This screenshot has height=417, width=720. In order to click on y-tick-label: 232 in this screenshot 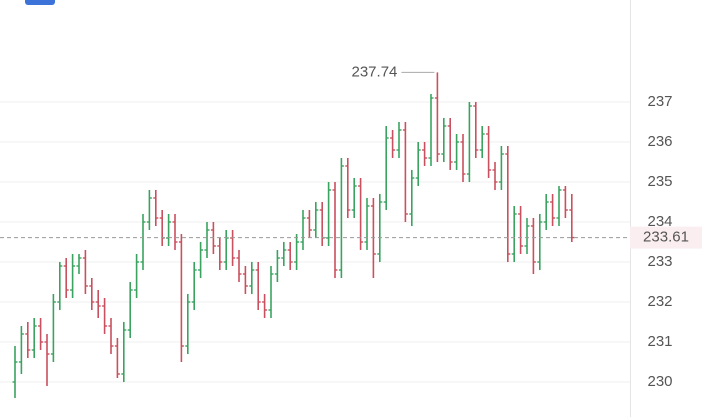, I will do `click(659, 301)`.